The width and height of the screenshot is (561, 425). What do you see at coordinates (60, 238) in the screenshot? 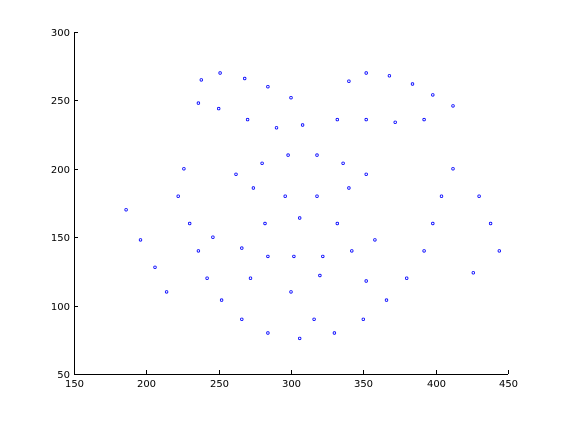
I see `y-tick-label: 150` at bounding box center [60, 238].